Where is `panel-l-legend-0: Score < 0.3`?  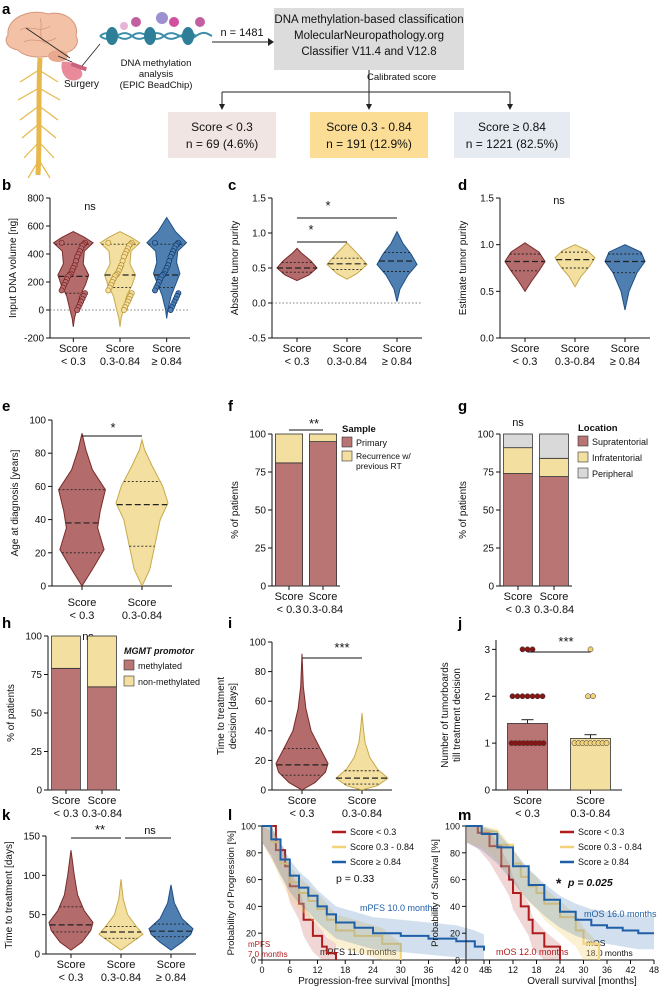
panel-l-legend-0: Score < 0.3 is located at coordinates (373, 832).